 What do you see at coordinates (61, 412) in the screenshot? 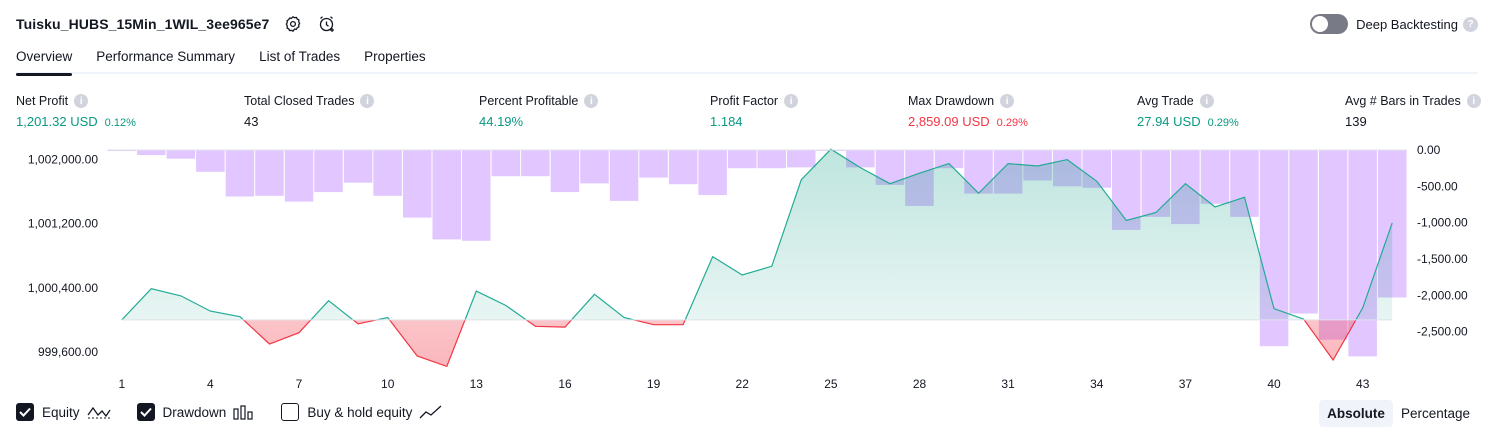
I see `legend-equity-label: Equity` at bounding box center [61, 412].